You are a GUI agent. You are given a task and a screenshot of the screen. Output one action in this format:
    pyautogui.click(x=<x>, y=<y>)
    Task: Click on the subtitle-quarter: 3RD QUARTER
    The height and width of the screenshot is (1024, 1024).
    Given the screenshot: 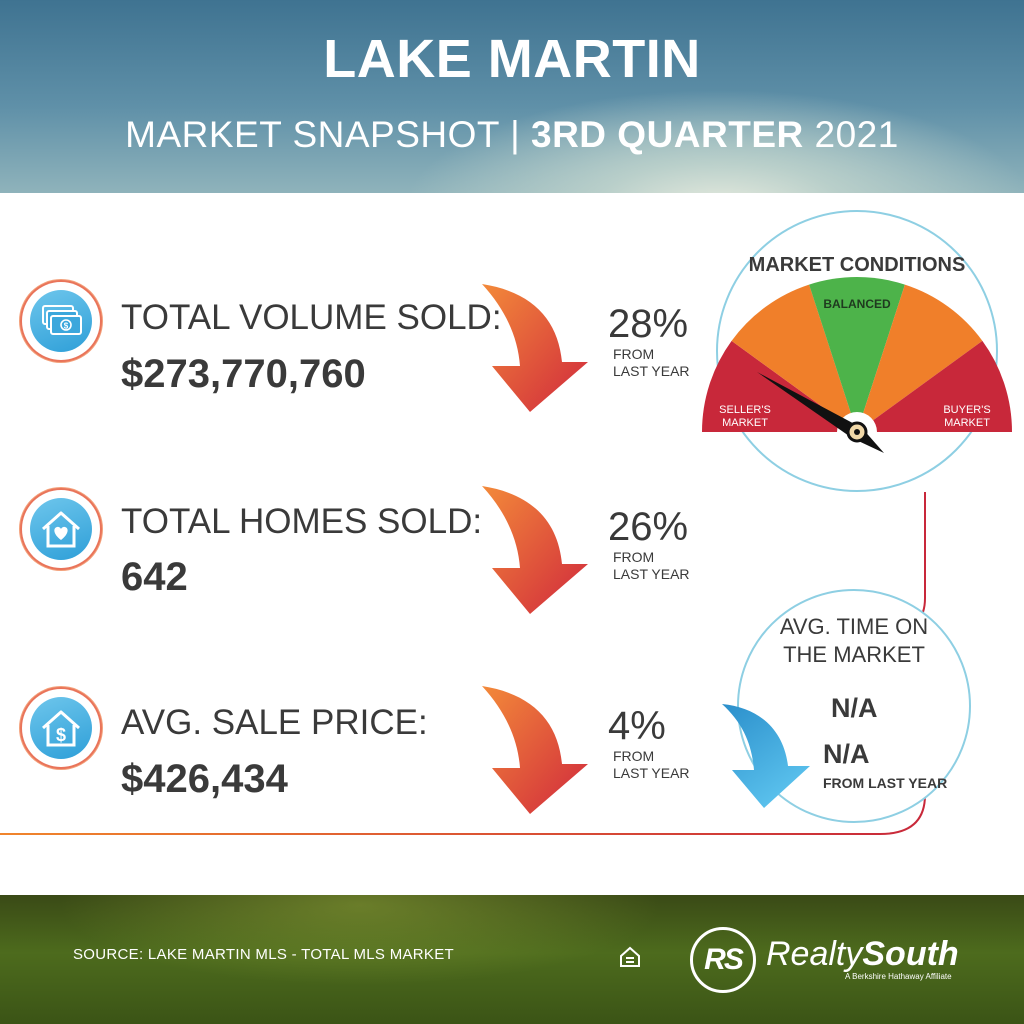 What is the action you would take?
    pyautogui.click(x=667, y=134)
    